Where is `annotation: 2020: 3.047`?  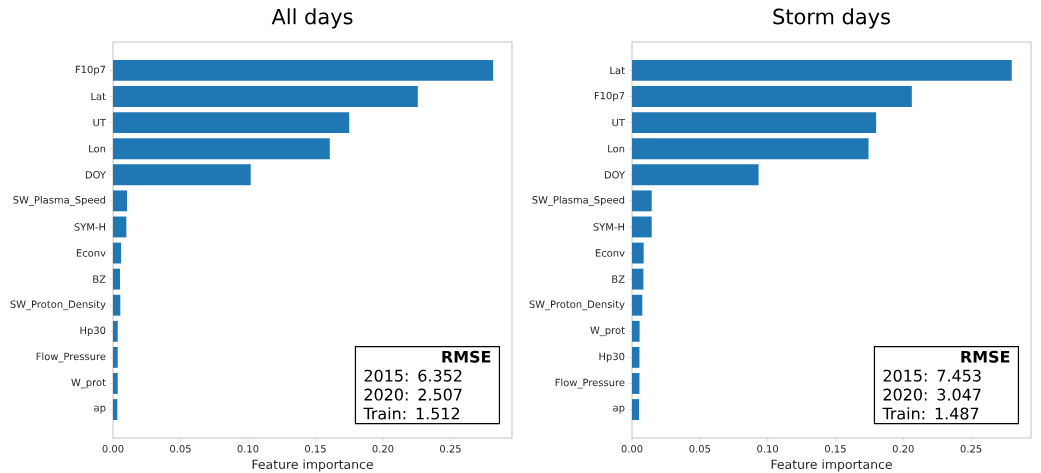
annotation: 2020: 3.047 is located at coordinates (932, 394).